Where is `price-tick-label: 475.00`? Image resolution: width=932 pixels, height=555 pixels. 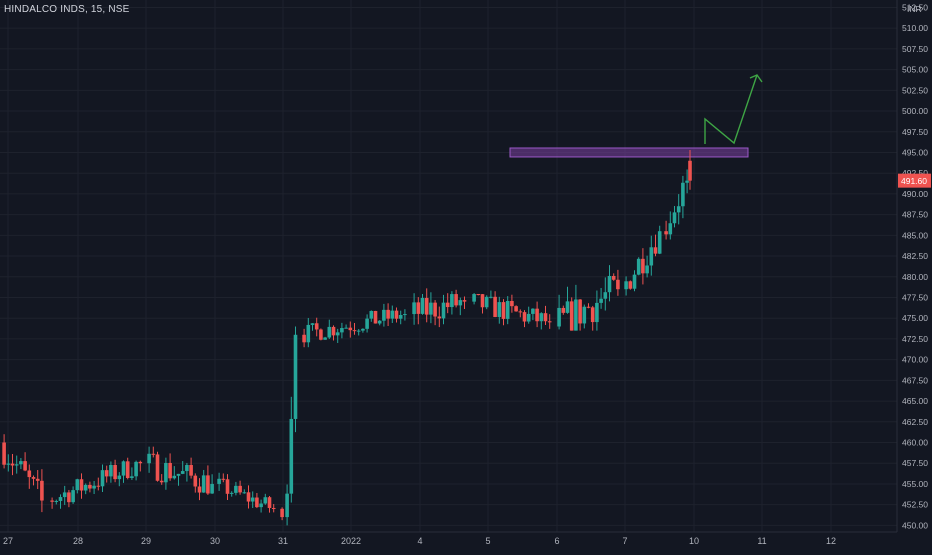 price-tick-label: 475.00 is located at coordinates (915, 318).